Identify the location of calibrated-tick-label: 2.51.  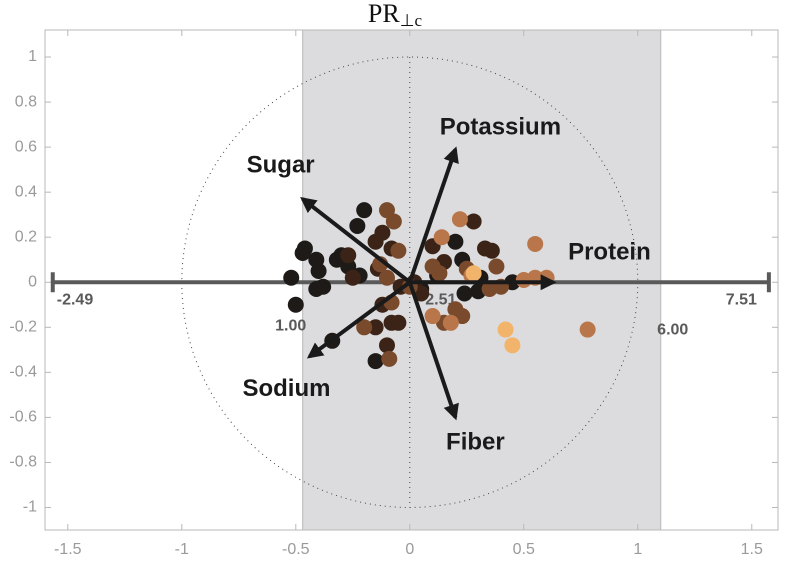
(440, 299).